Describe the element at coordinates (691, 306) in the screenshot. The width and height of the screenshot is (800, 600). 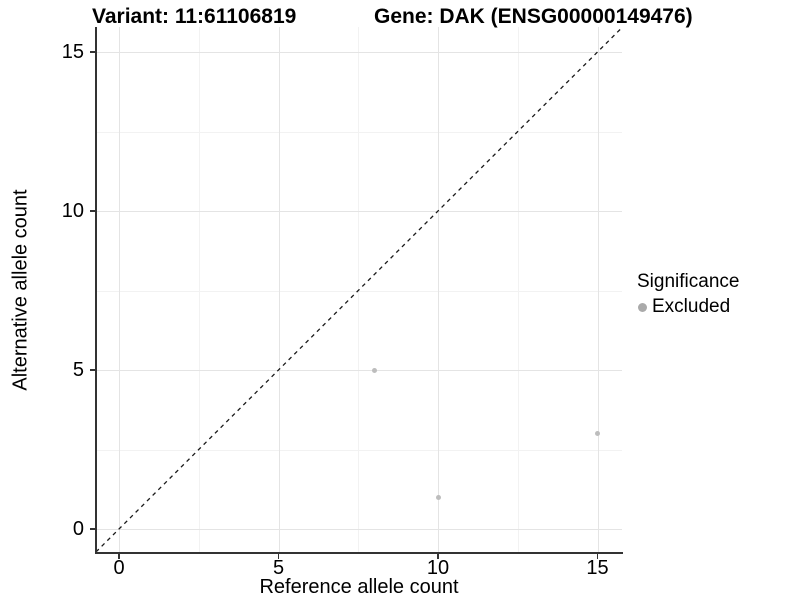
I see `legend-entry-label: Excluded` at that location.